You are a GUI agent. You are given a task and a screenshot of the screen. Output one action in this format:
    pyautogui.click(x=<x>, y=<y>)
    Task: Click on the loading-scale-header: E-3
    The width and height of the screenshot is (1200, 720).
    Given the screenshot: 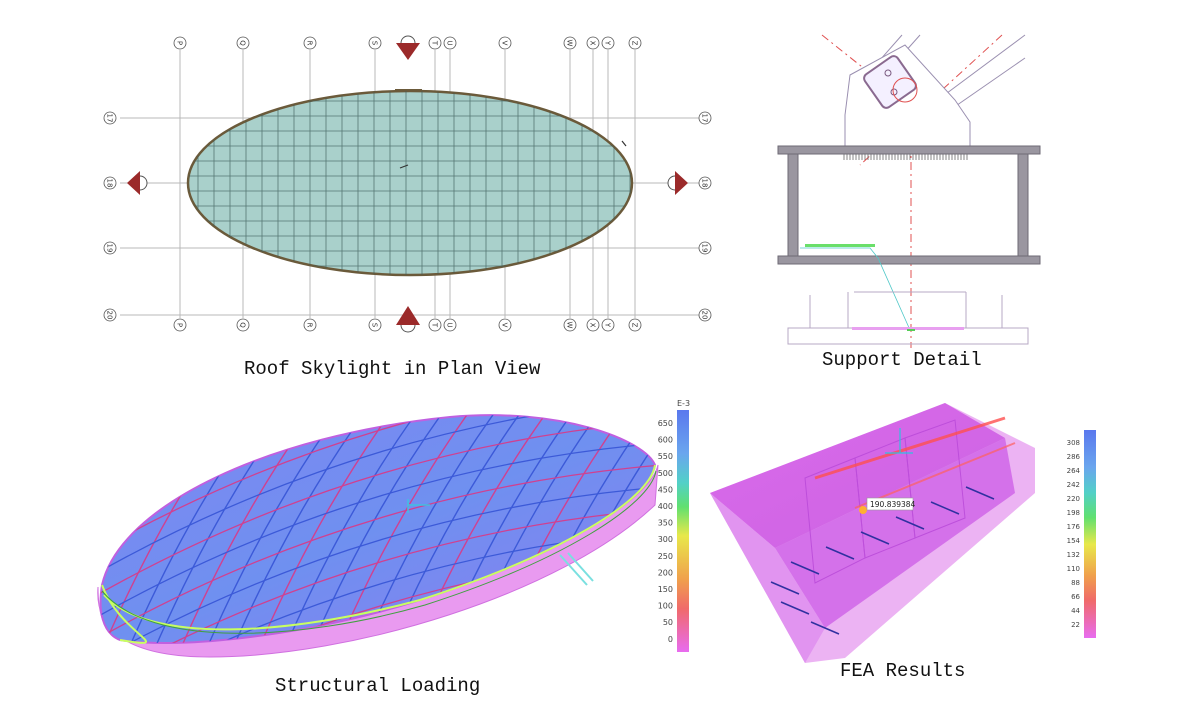 What is the action you would take?
    pyautogui.click(x=683, y=403)
    